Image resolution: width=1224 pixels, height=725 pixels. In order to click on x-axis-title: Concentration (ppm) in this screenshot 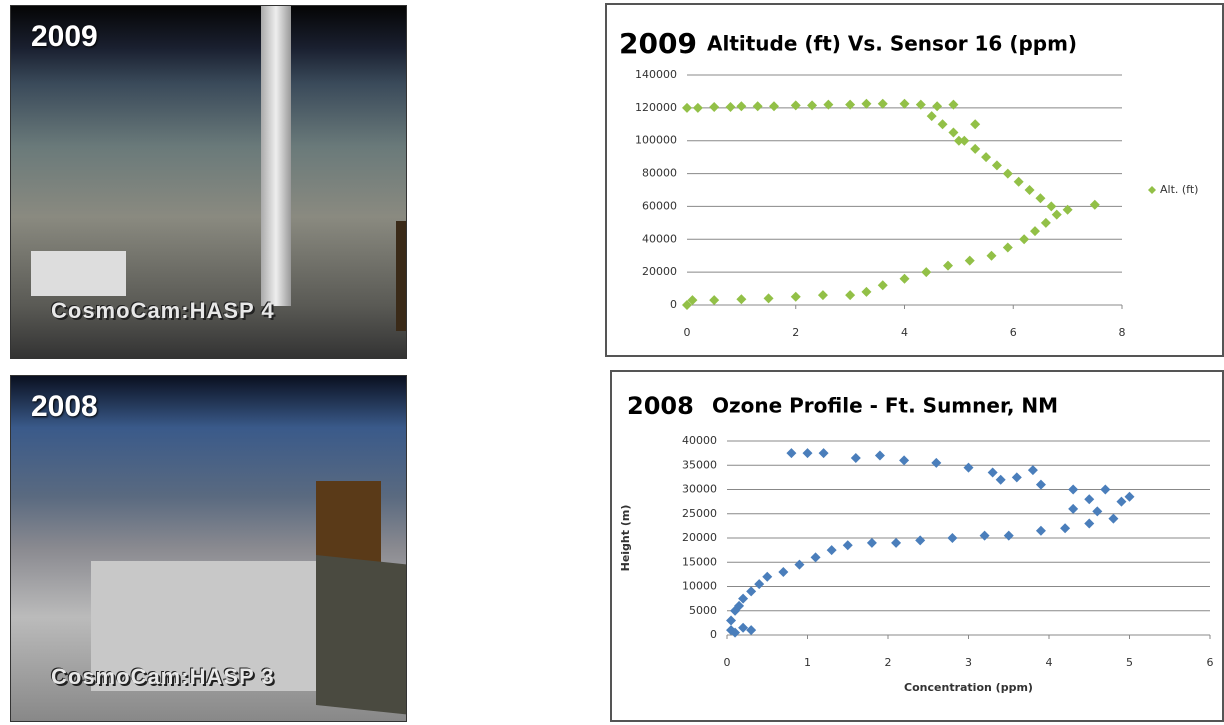, I will do `click(968, 687)`.